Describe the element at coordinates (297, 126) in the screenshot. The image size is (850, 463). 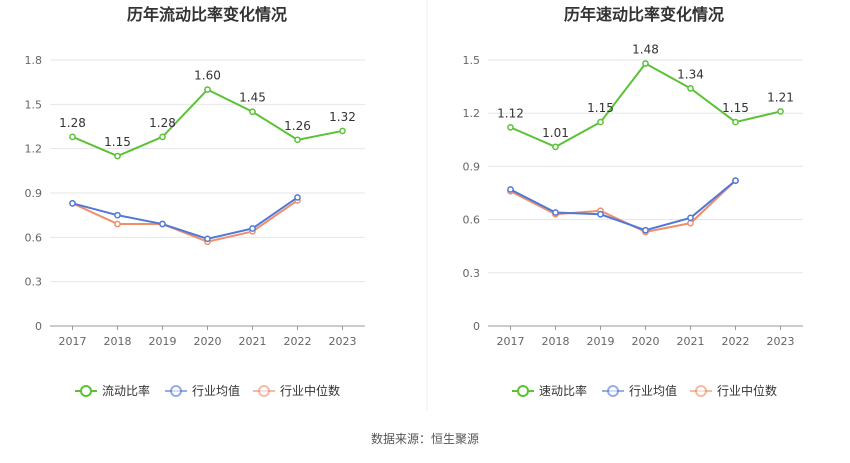
I see `data-label: 1.26` at that location.